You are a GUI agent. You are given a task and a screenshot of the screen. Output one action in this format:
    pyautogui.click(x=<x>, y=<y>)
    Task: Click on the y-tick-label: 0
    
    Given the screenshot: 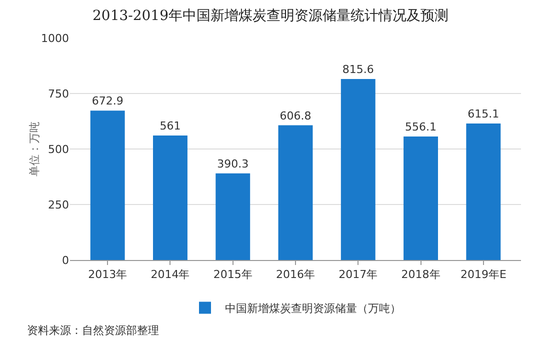 What is the action you would take?
    pyautogui.click(x=65, y=260)
    